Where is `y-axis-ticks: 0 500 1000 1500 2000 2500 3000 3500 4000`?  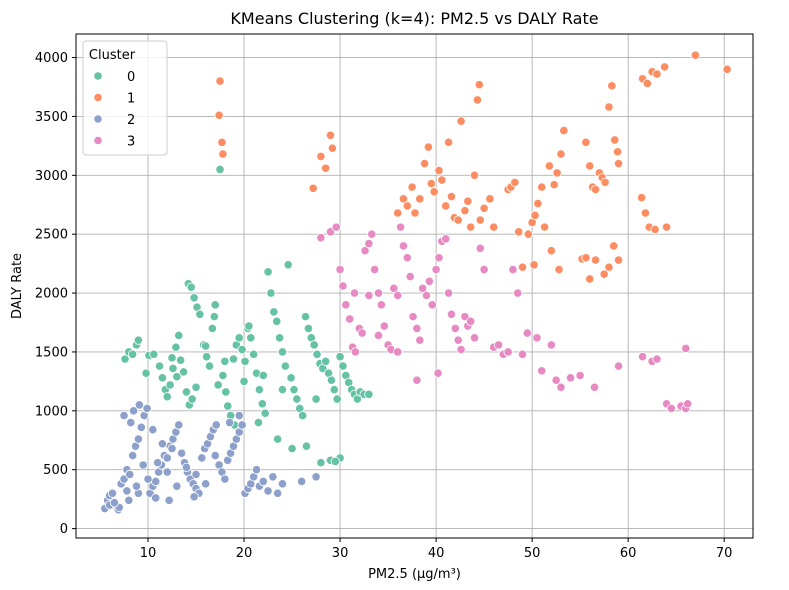
y-axis-ticks: 0 500 1000 1500 2000 2500 3000 3500 4000 is located at coordinates (55, 294).